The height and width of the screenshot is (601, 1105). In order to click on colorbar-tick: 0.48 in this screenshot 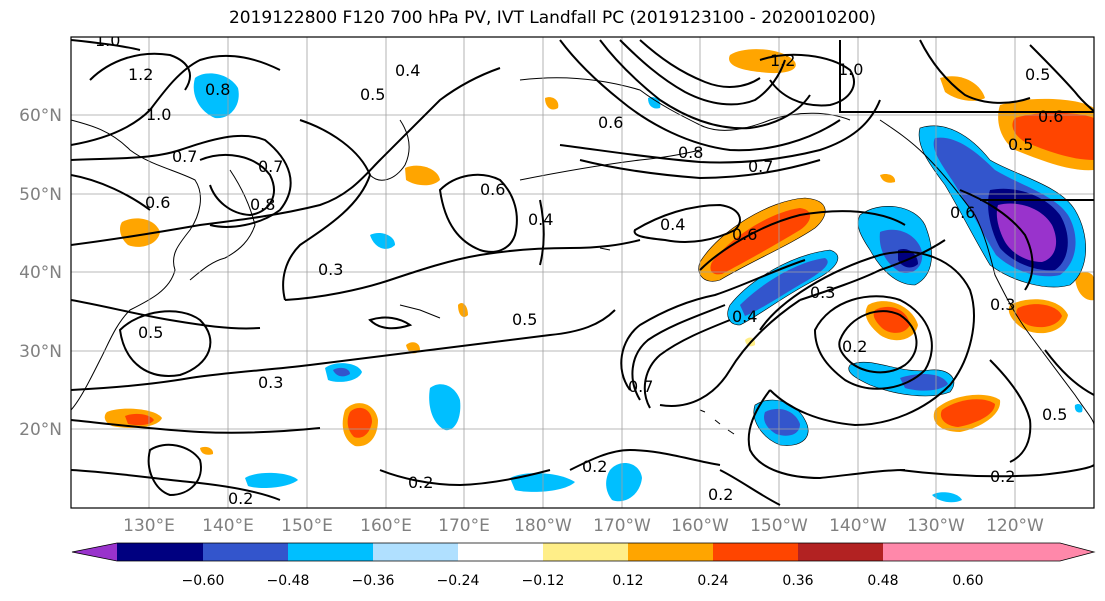, I will do `click(882, 581)`.